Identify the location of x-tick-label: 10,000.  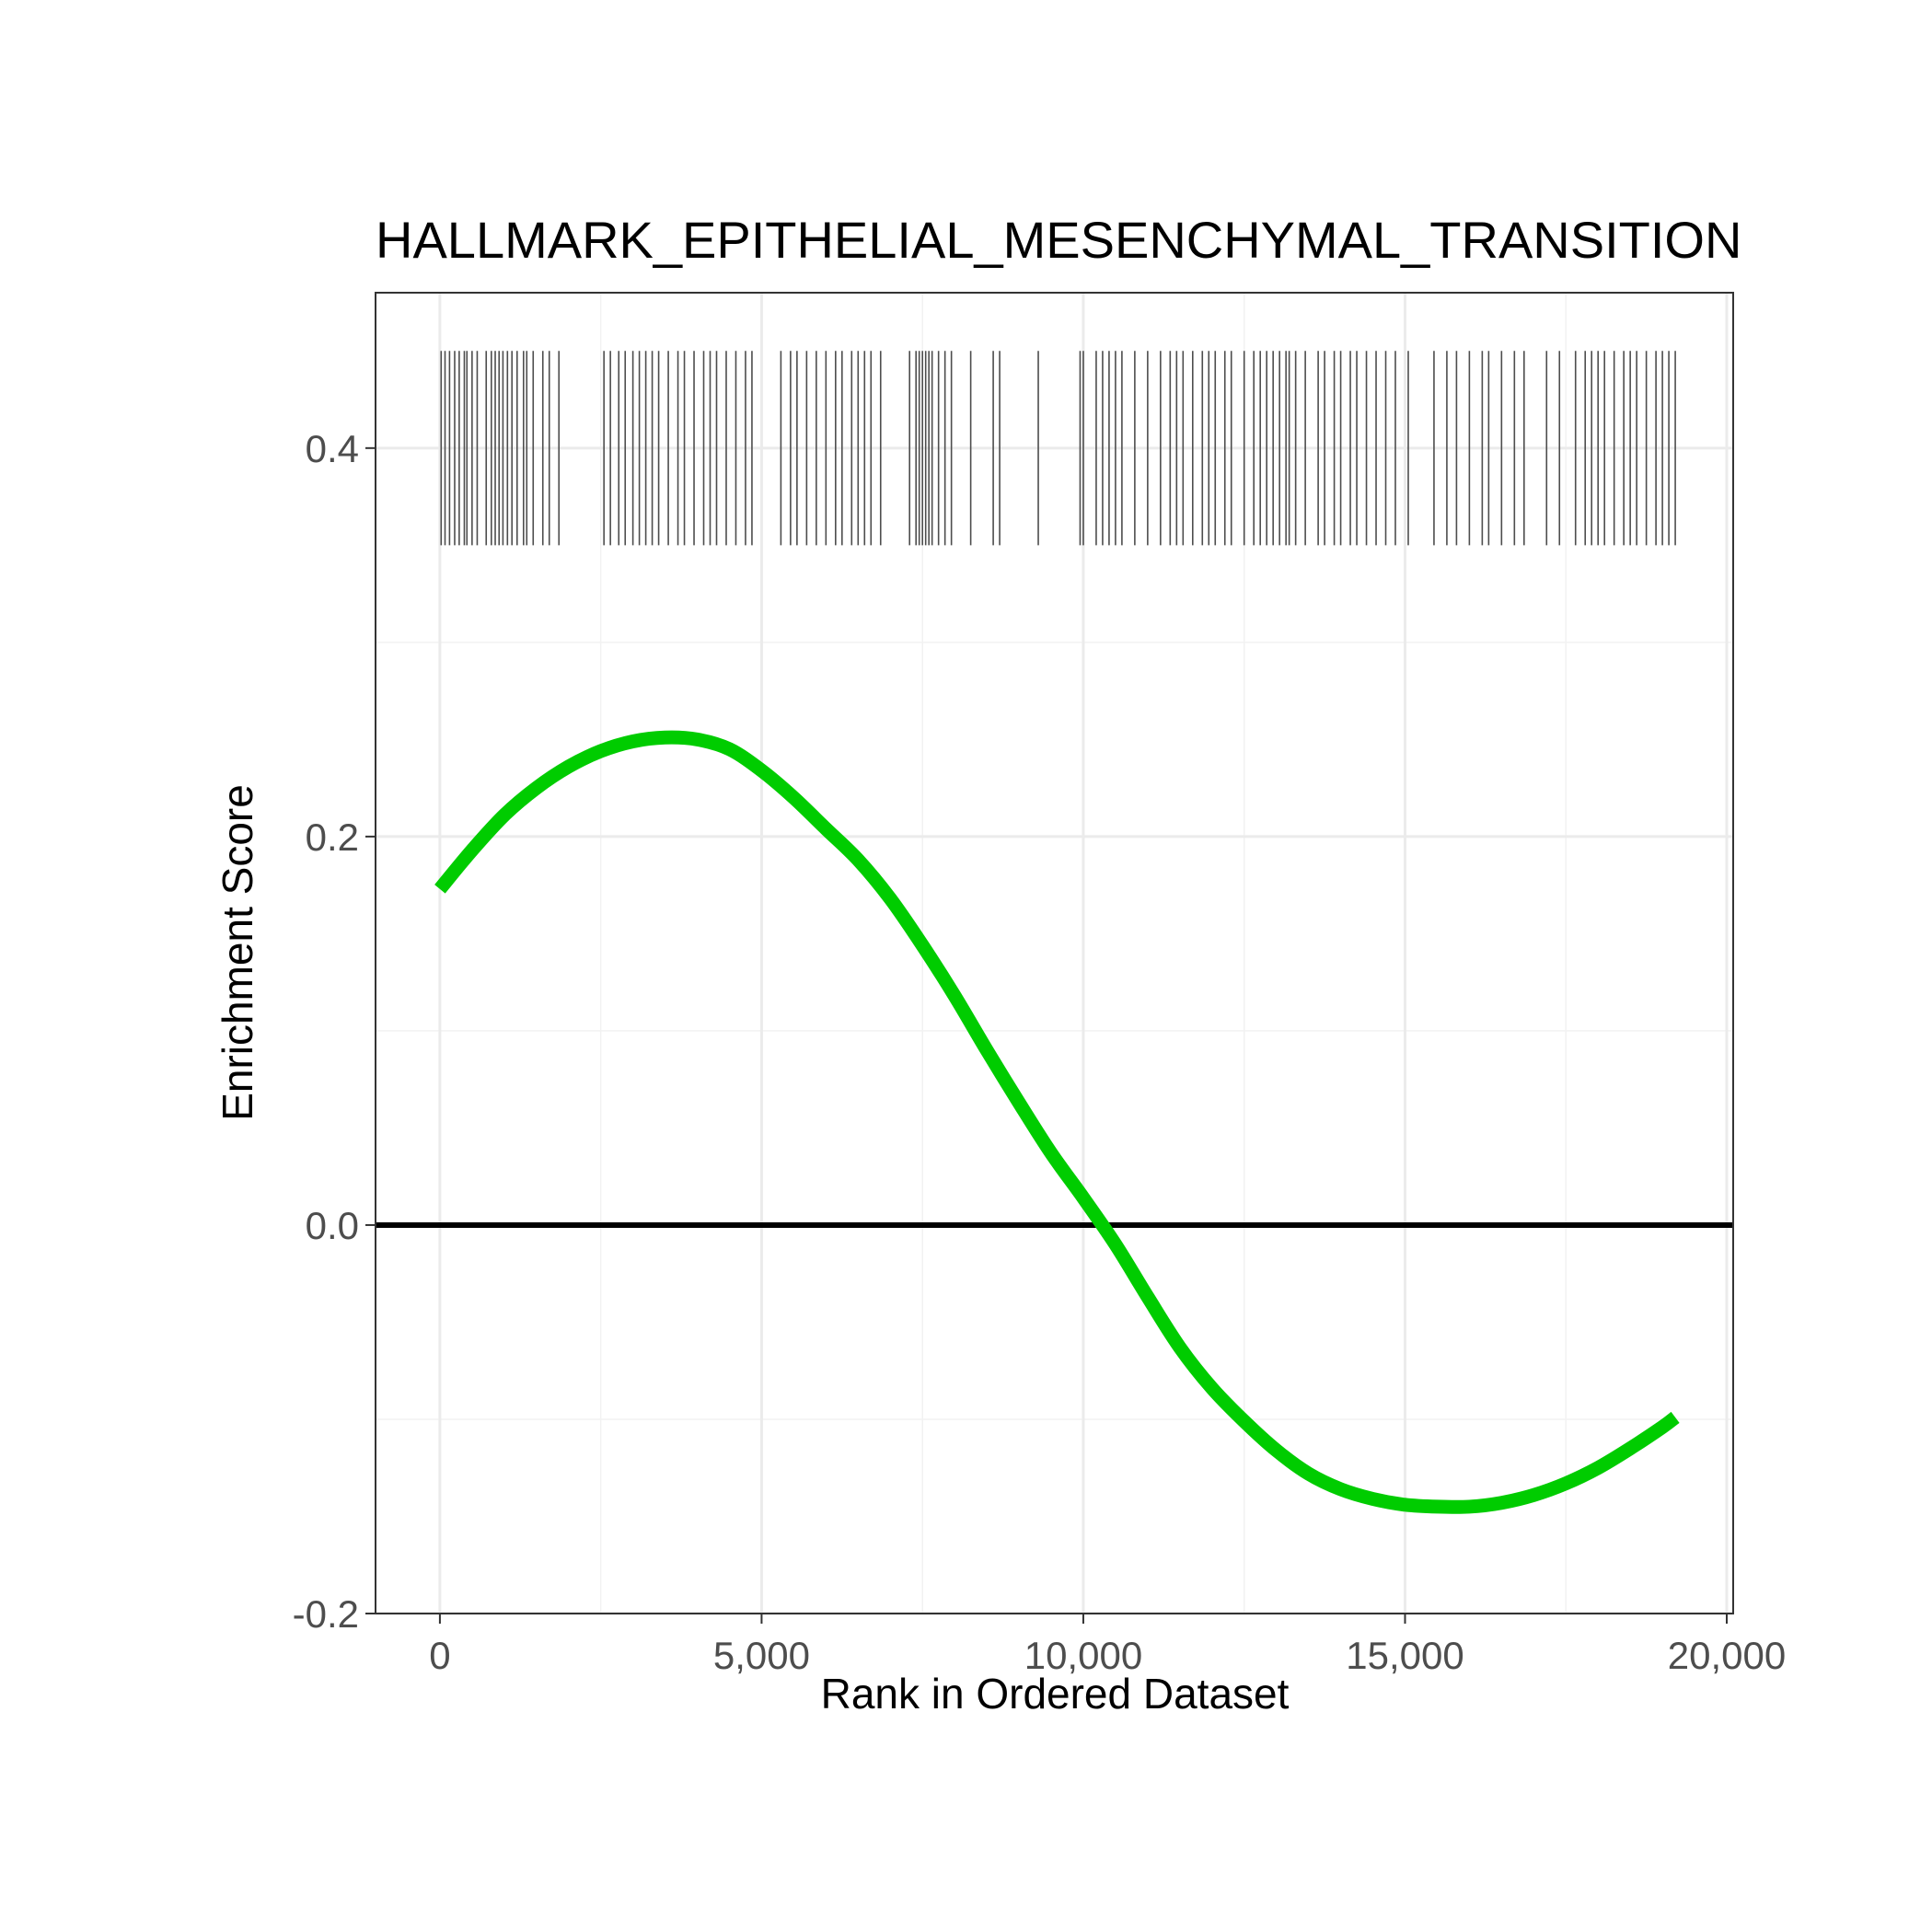
(1083, 1655).